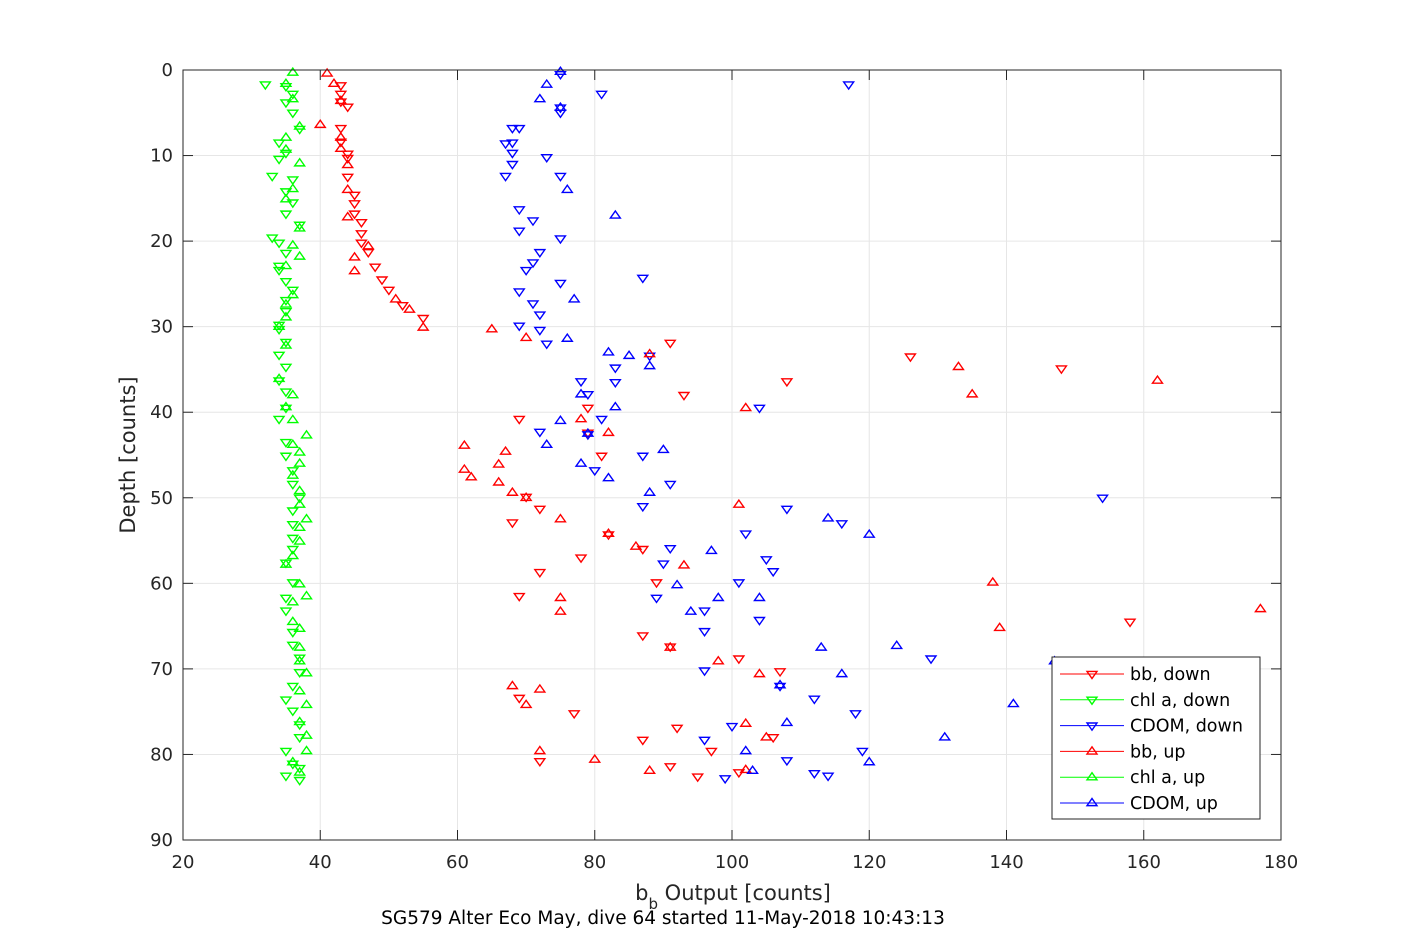 This screenshot has width=1417, height=945. What do you see at coordinates (869, 862) in the screenshot?
I see `x-tick-label: 120` at bounding box center [869, 862].